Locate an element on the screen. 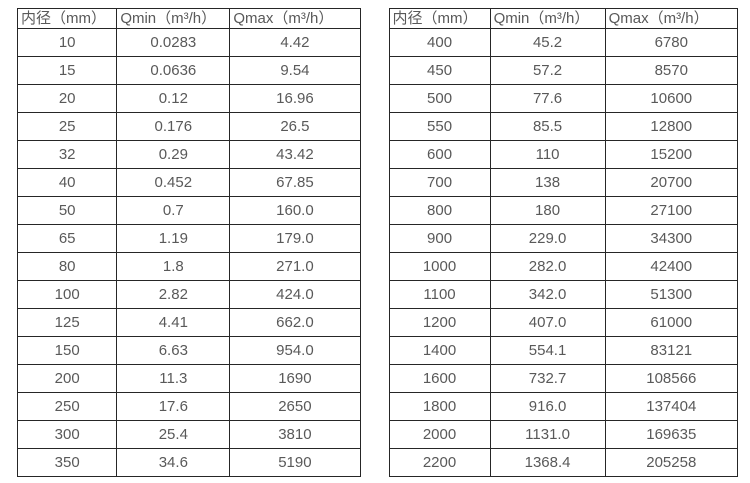 The width and height of the screenshot is (750, 483). table-cell: 2650 is located at coordinates (295, 406).